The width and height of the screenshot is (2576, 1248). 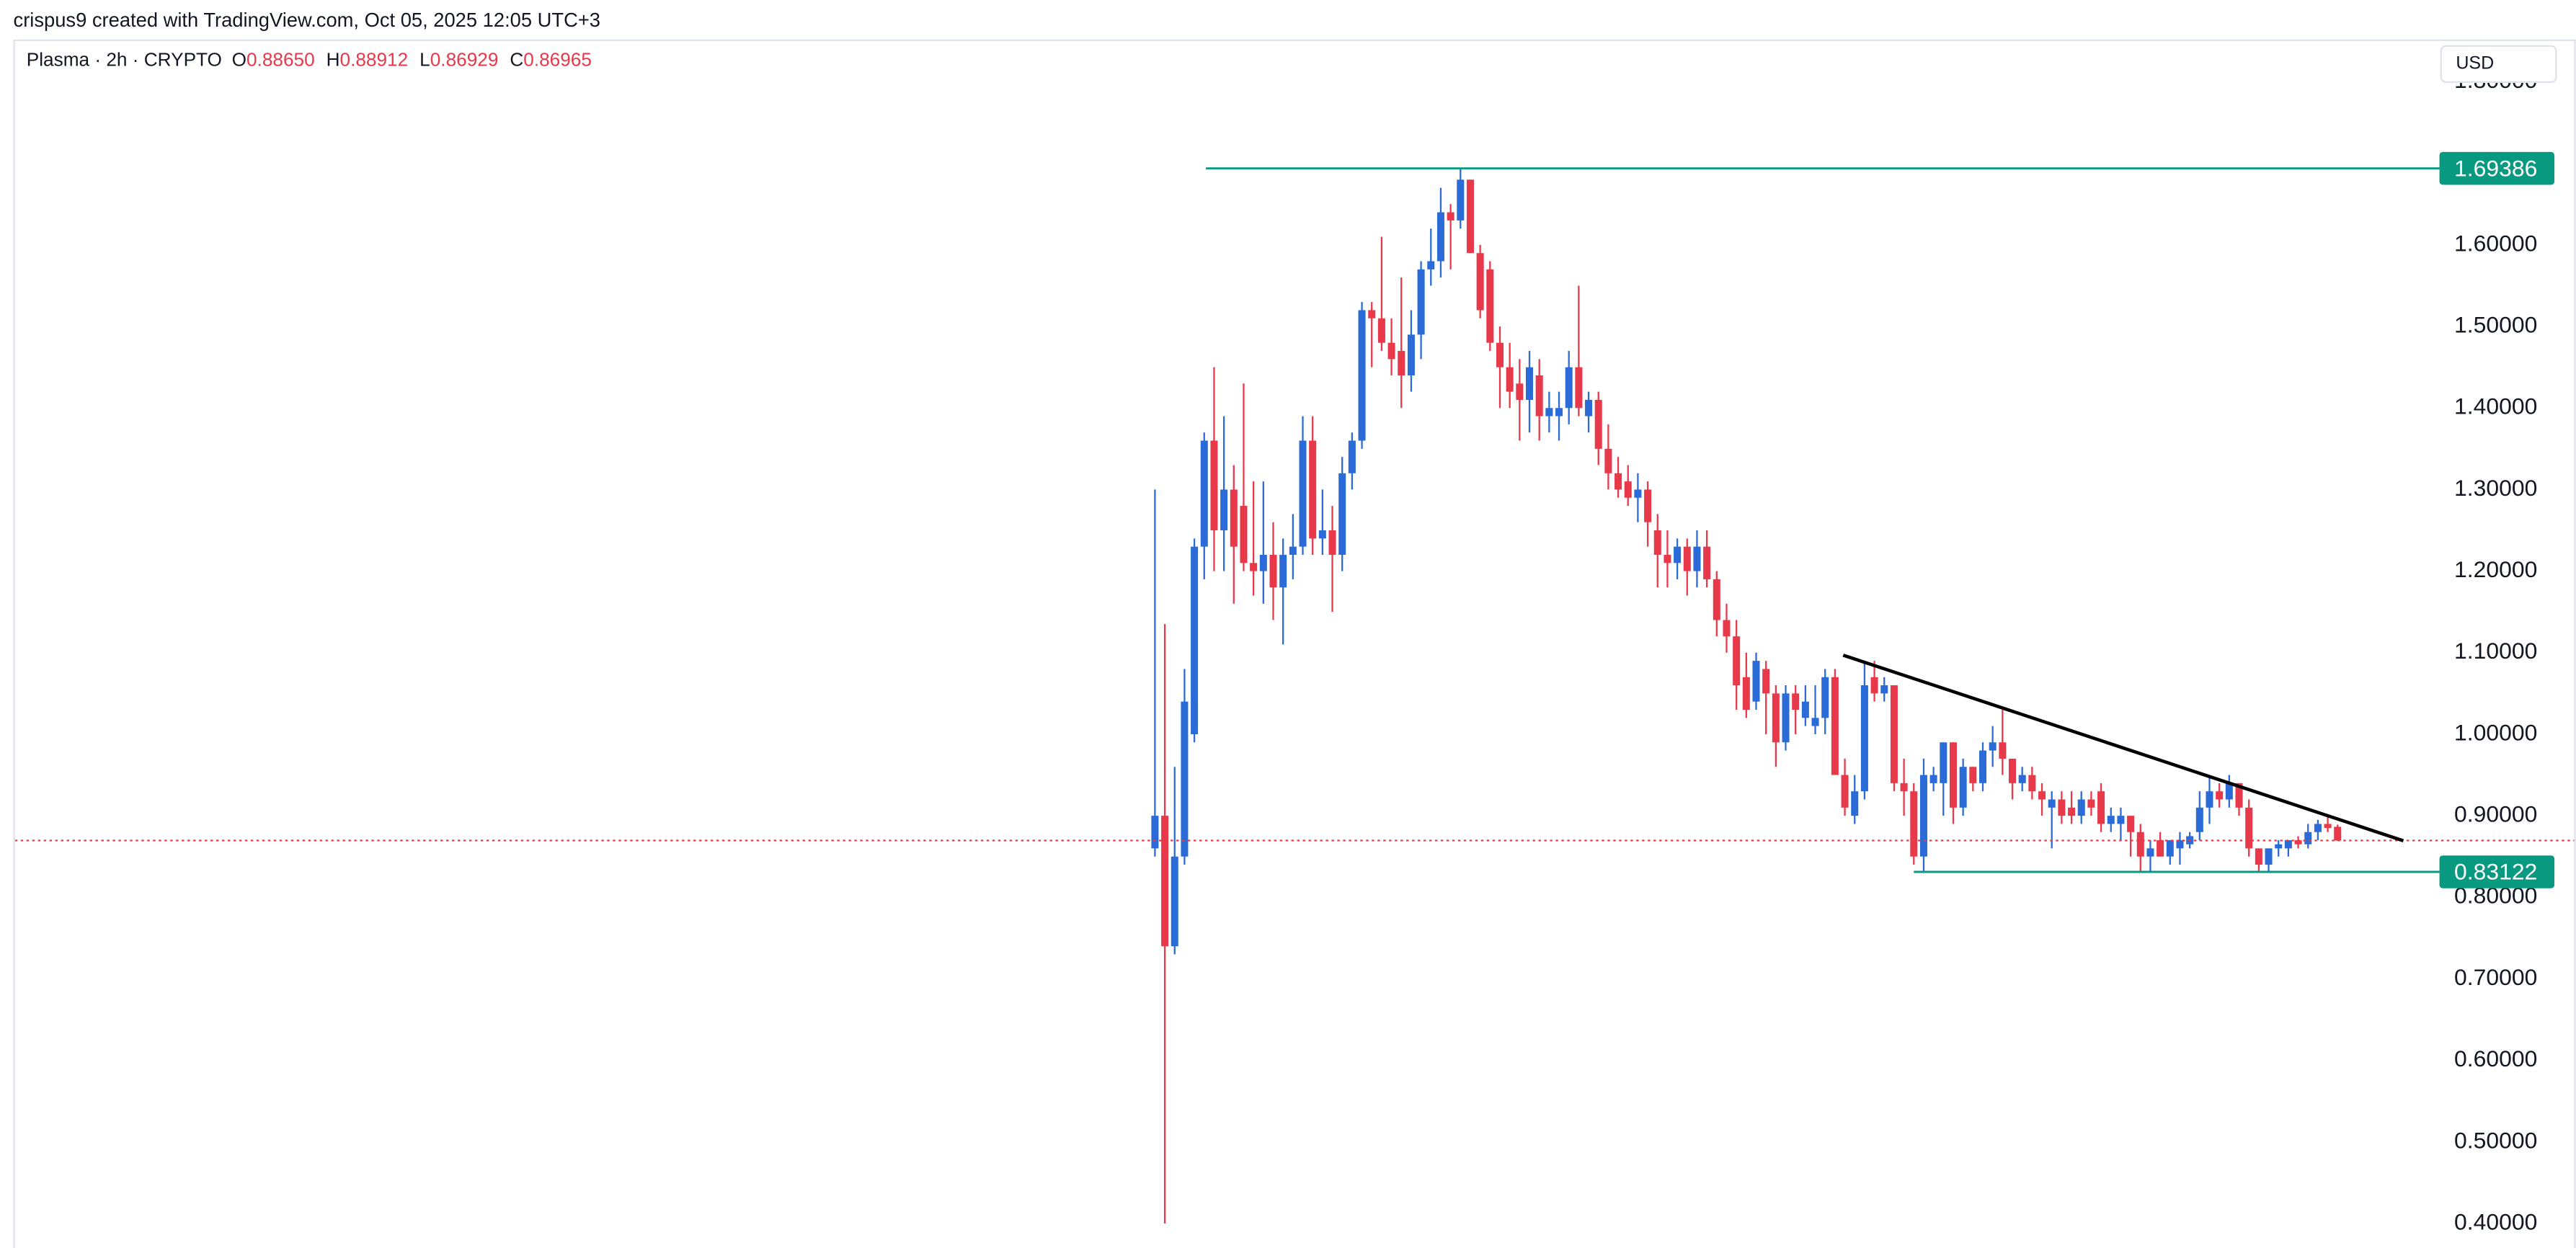 I want to click on currency-box, so click(x=2498, y=65).